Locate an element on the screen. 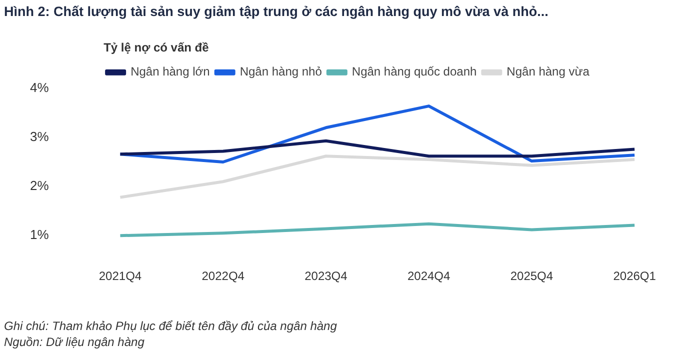 The height and width of the screenshot is (357, 700). x-tick-label: 2026Q1 is located at coordinates (634, 276).